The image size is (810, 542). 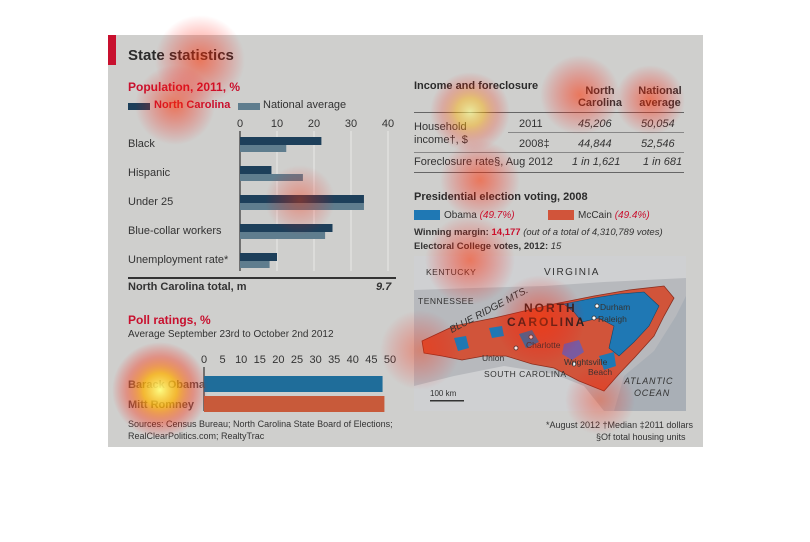 What do you see at coordinates (181, 55) in the screenshot?
I see `main-title: State statistics` at bounding box center [181, 55].